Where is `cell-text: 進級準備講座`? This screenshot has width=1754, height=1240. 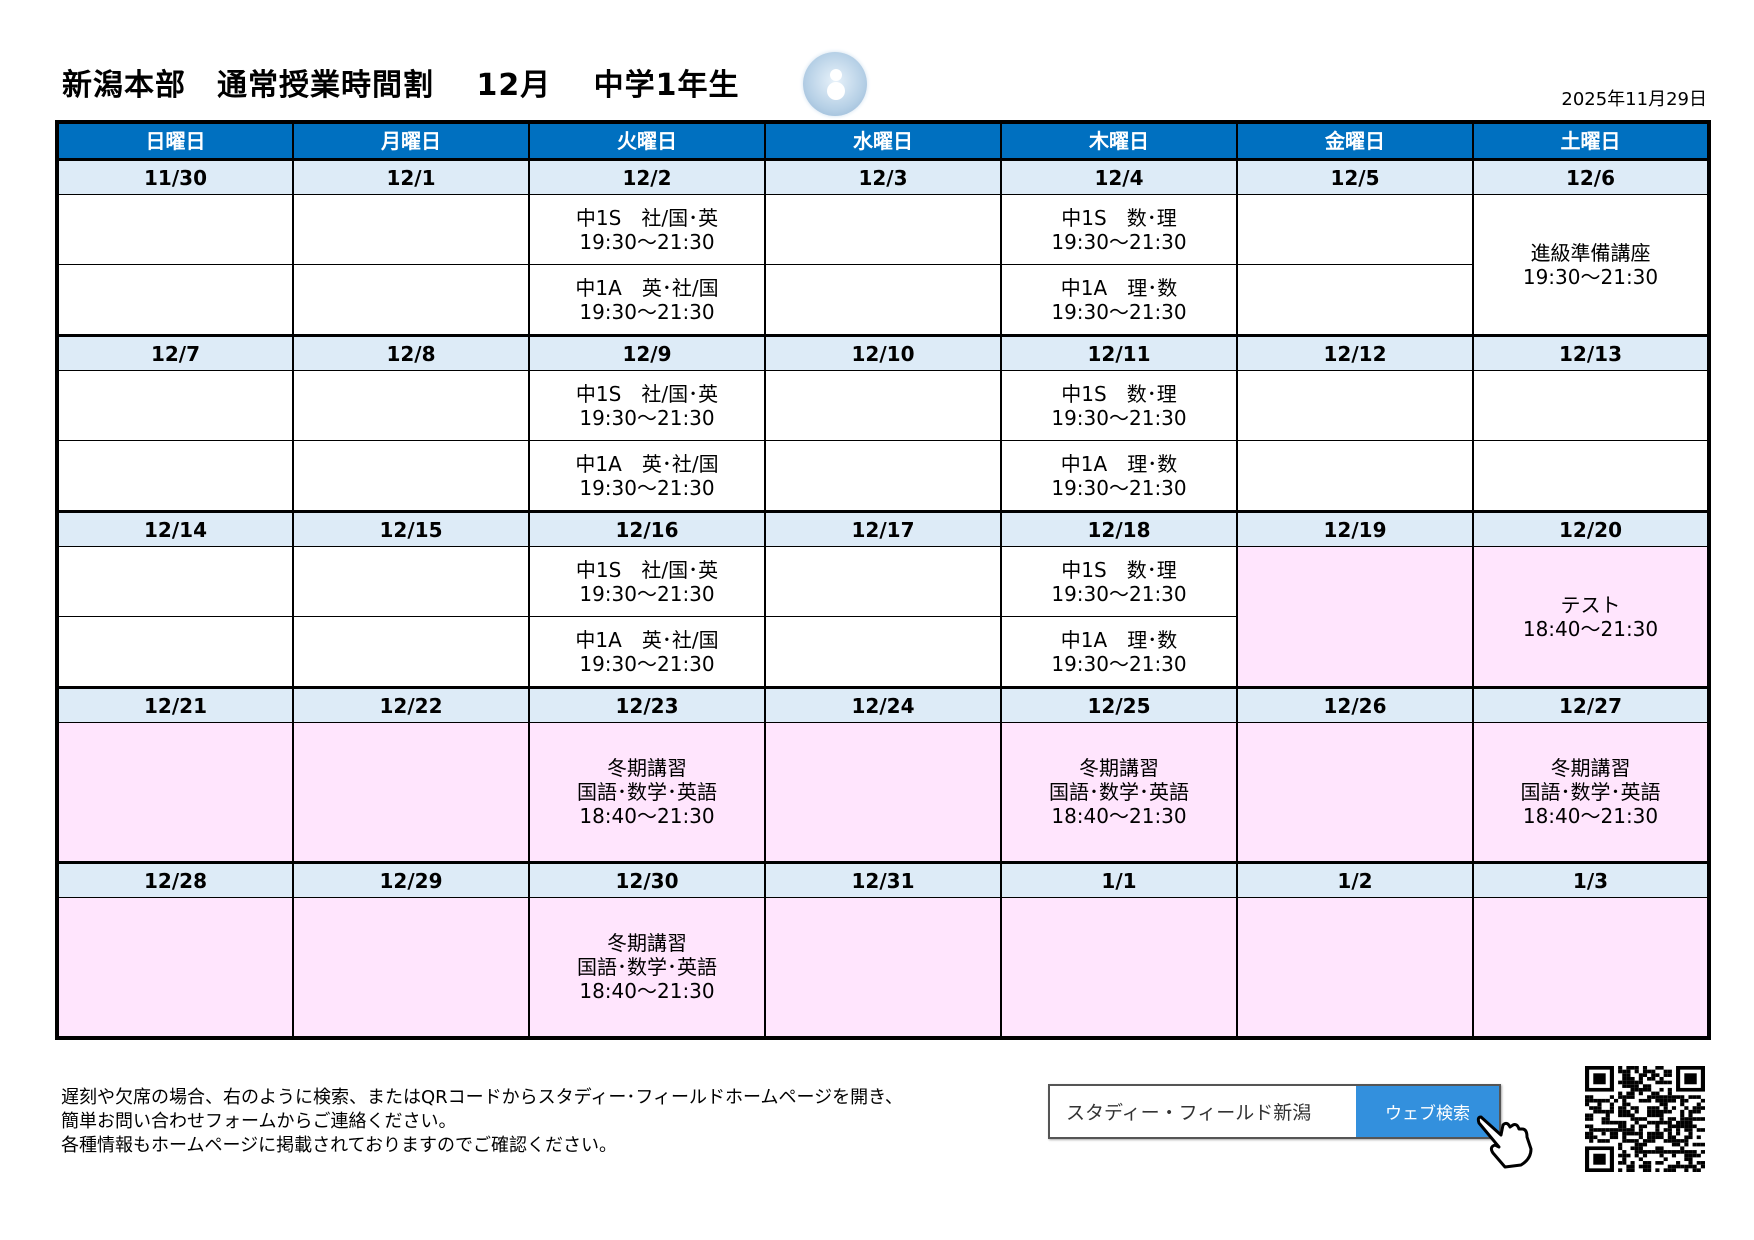 cell-text: 進級準備講座 is located at coordinates (1590, 252).